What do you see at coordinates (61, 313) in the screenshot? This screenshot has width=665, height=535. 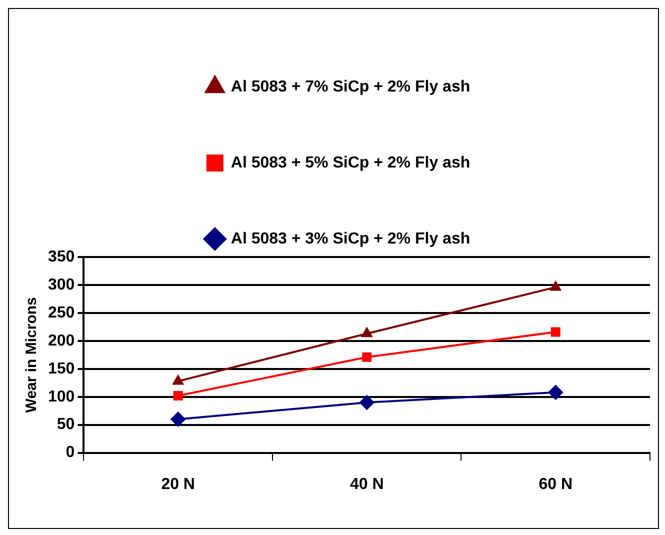 I see `y-tick-label: 250` at bounding box center [61, 313].